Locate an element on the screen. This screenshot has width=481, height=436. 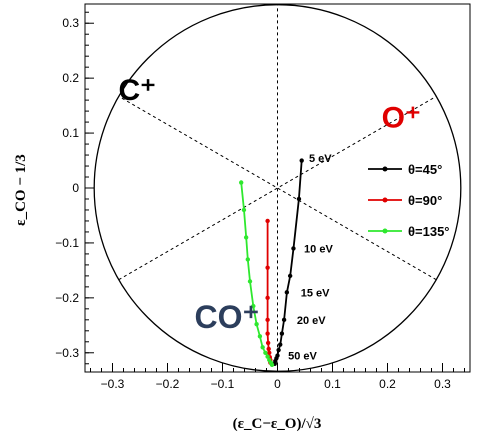
legend: θ=45° θ=90° θ=135° is located at coordinates (409, 200).